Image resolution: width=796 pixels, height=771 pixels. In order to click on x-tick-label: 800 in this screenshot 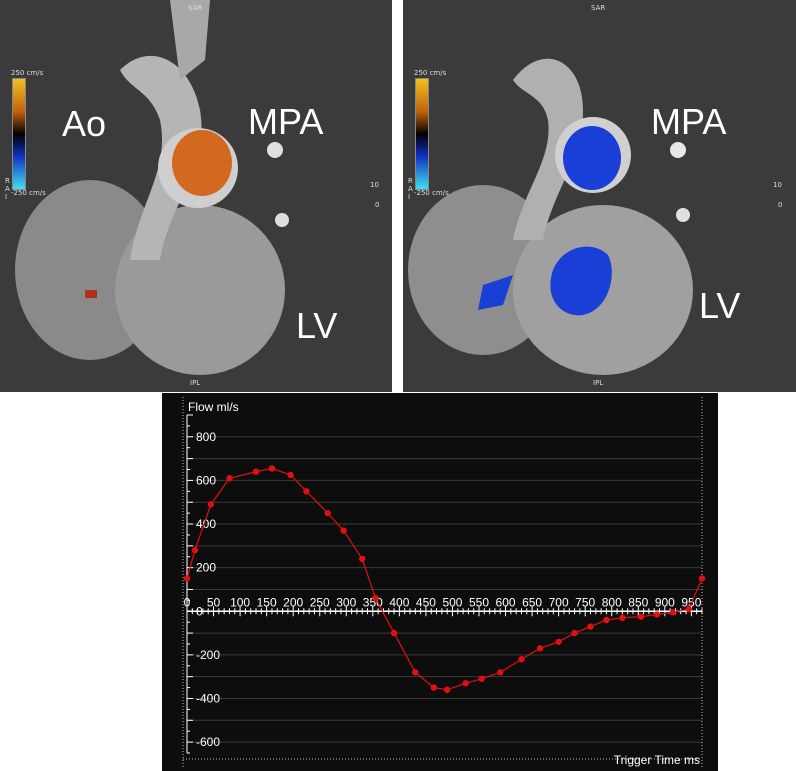, I will do `click(612, 602)`.